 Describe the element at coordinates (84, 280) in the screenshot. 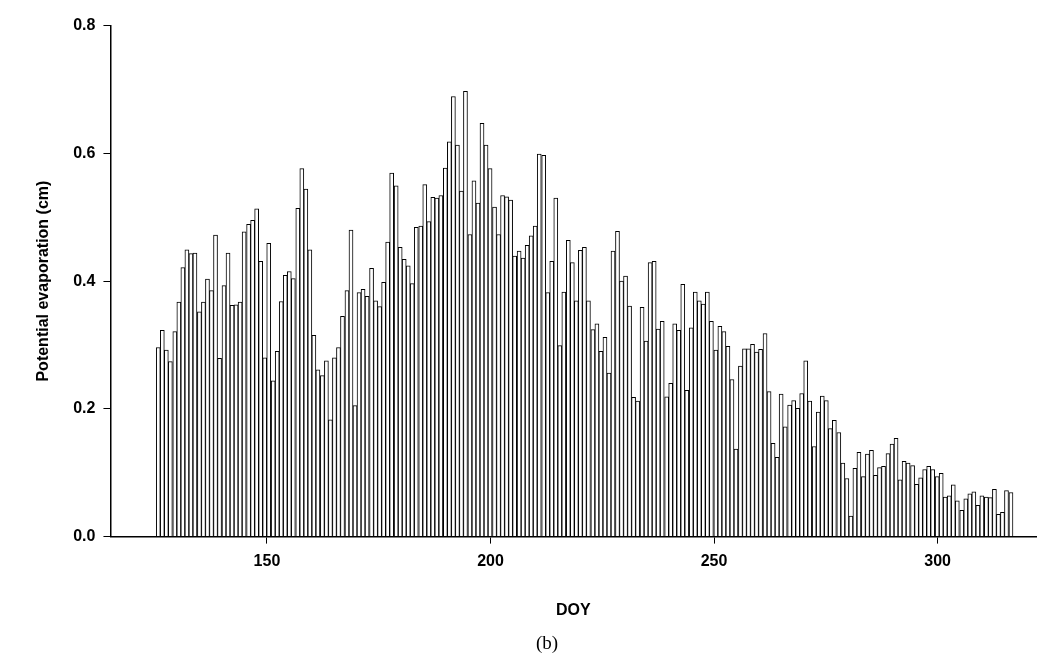

I see `y-tick-label: 0.4` at that location.